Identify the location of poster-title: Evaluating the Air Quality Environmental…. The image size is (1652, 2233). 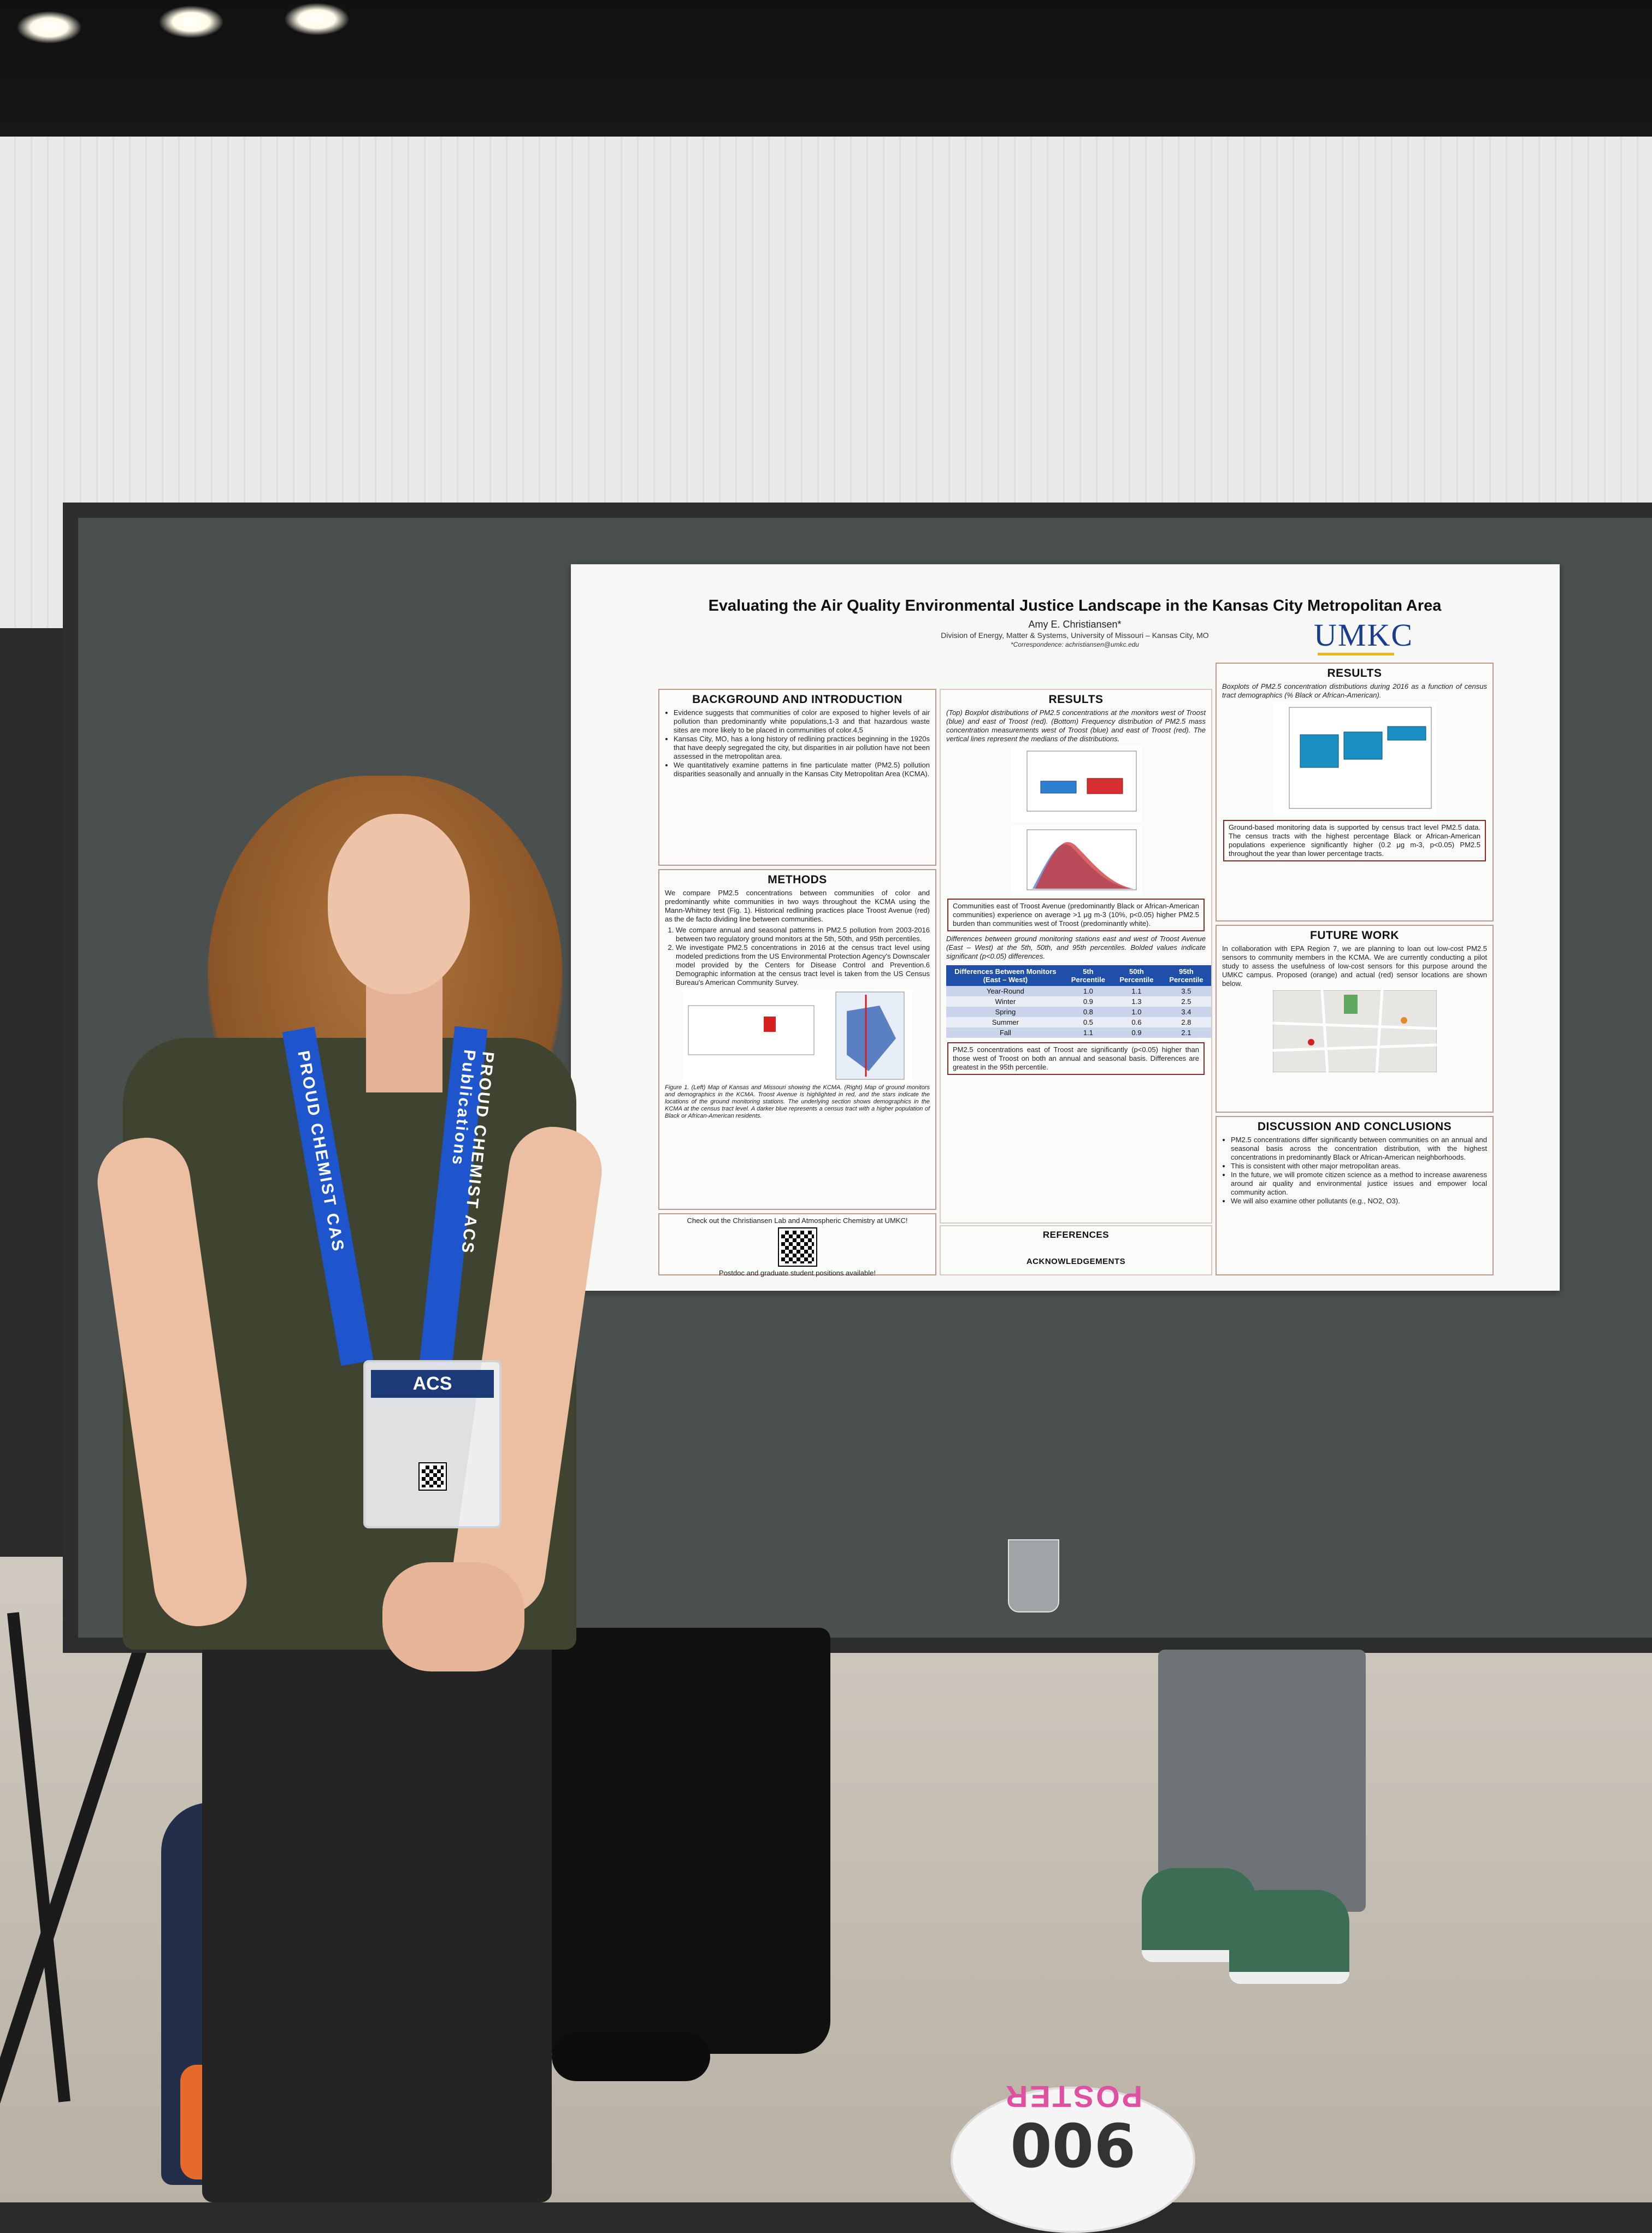
(1075, 606).